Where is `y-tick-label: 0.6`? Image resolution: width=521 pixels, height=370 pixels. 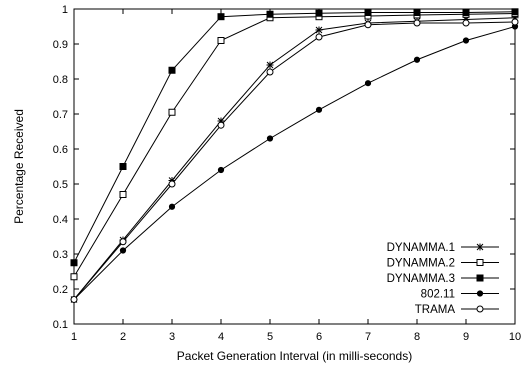 y-tick-label: 0.6 is located at coordinates (60, 150).